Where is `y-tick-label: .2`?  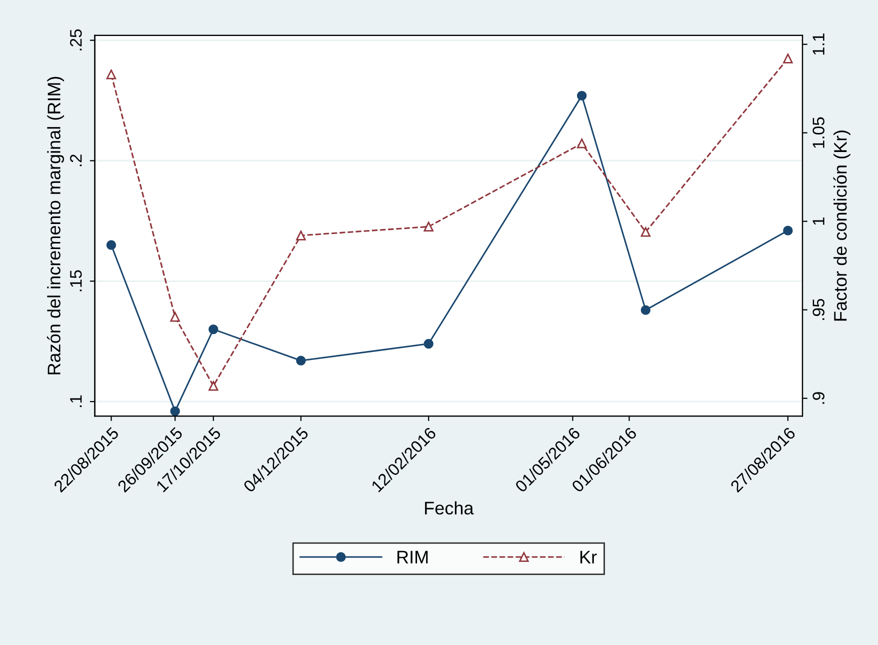 y-tick-label: .2 is located at coordinates (76, 160).